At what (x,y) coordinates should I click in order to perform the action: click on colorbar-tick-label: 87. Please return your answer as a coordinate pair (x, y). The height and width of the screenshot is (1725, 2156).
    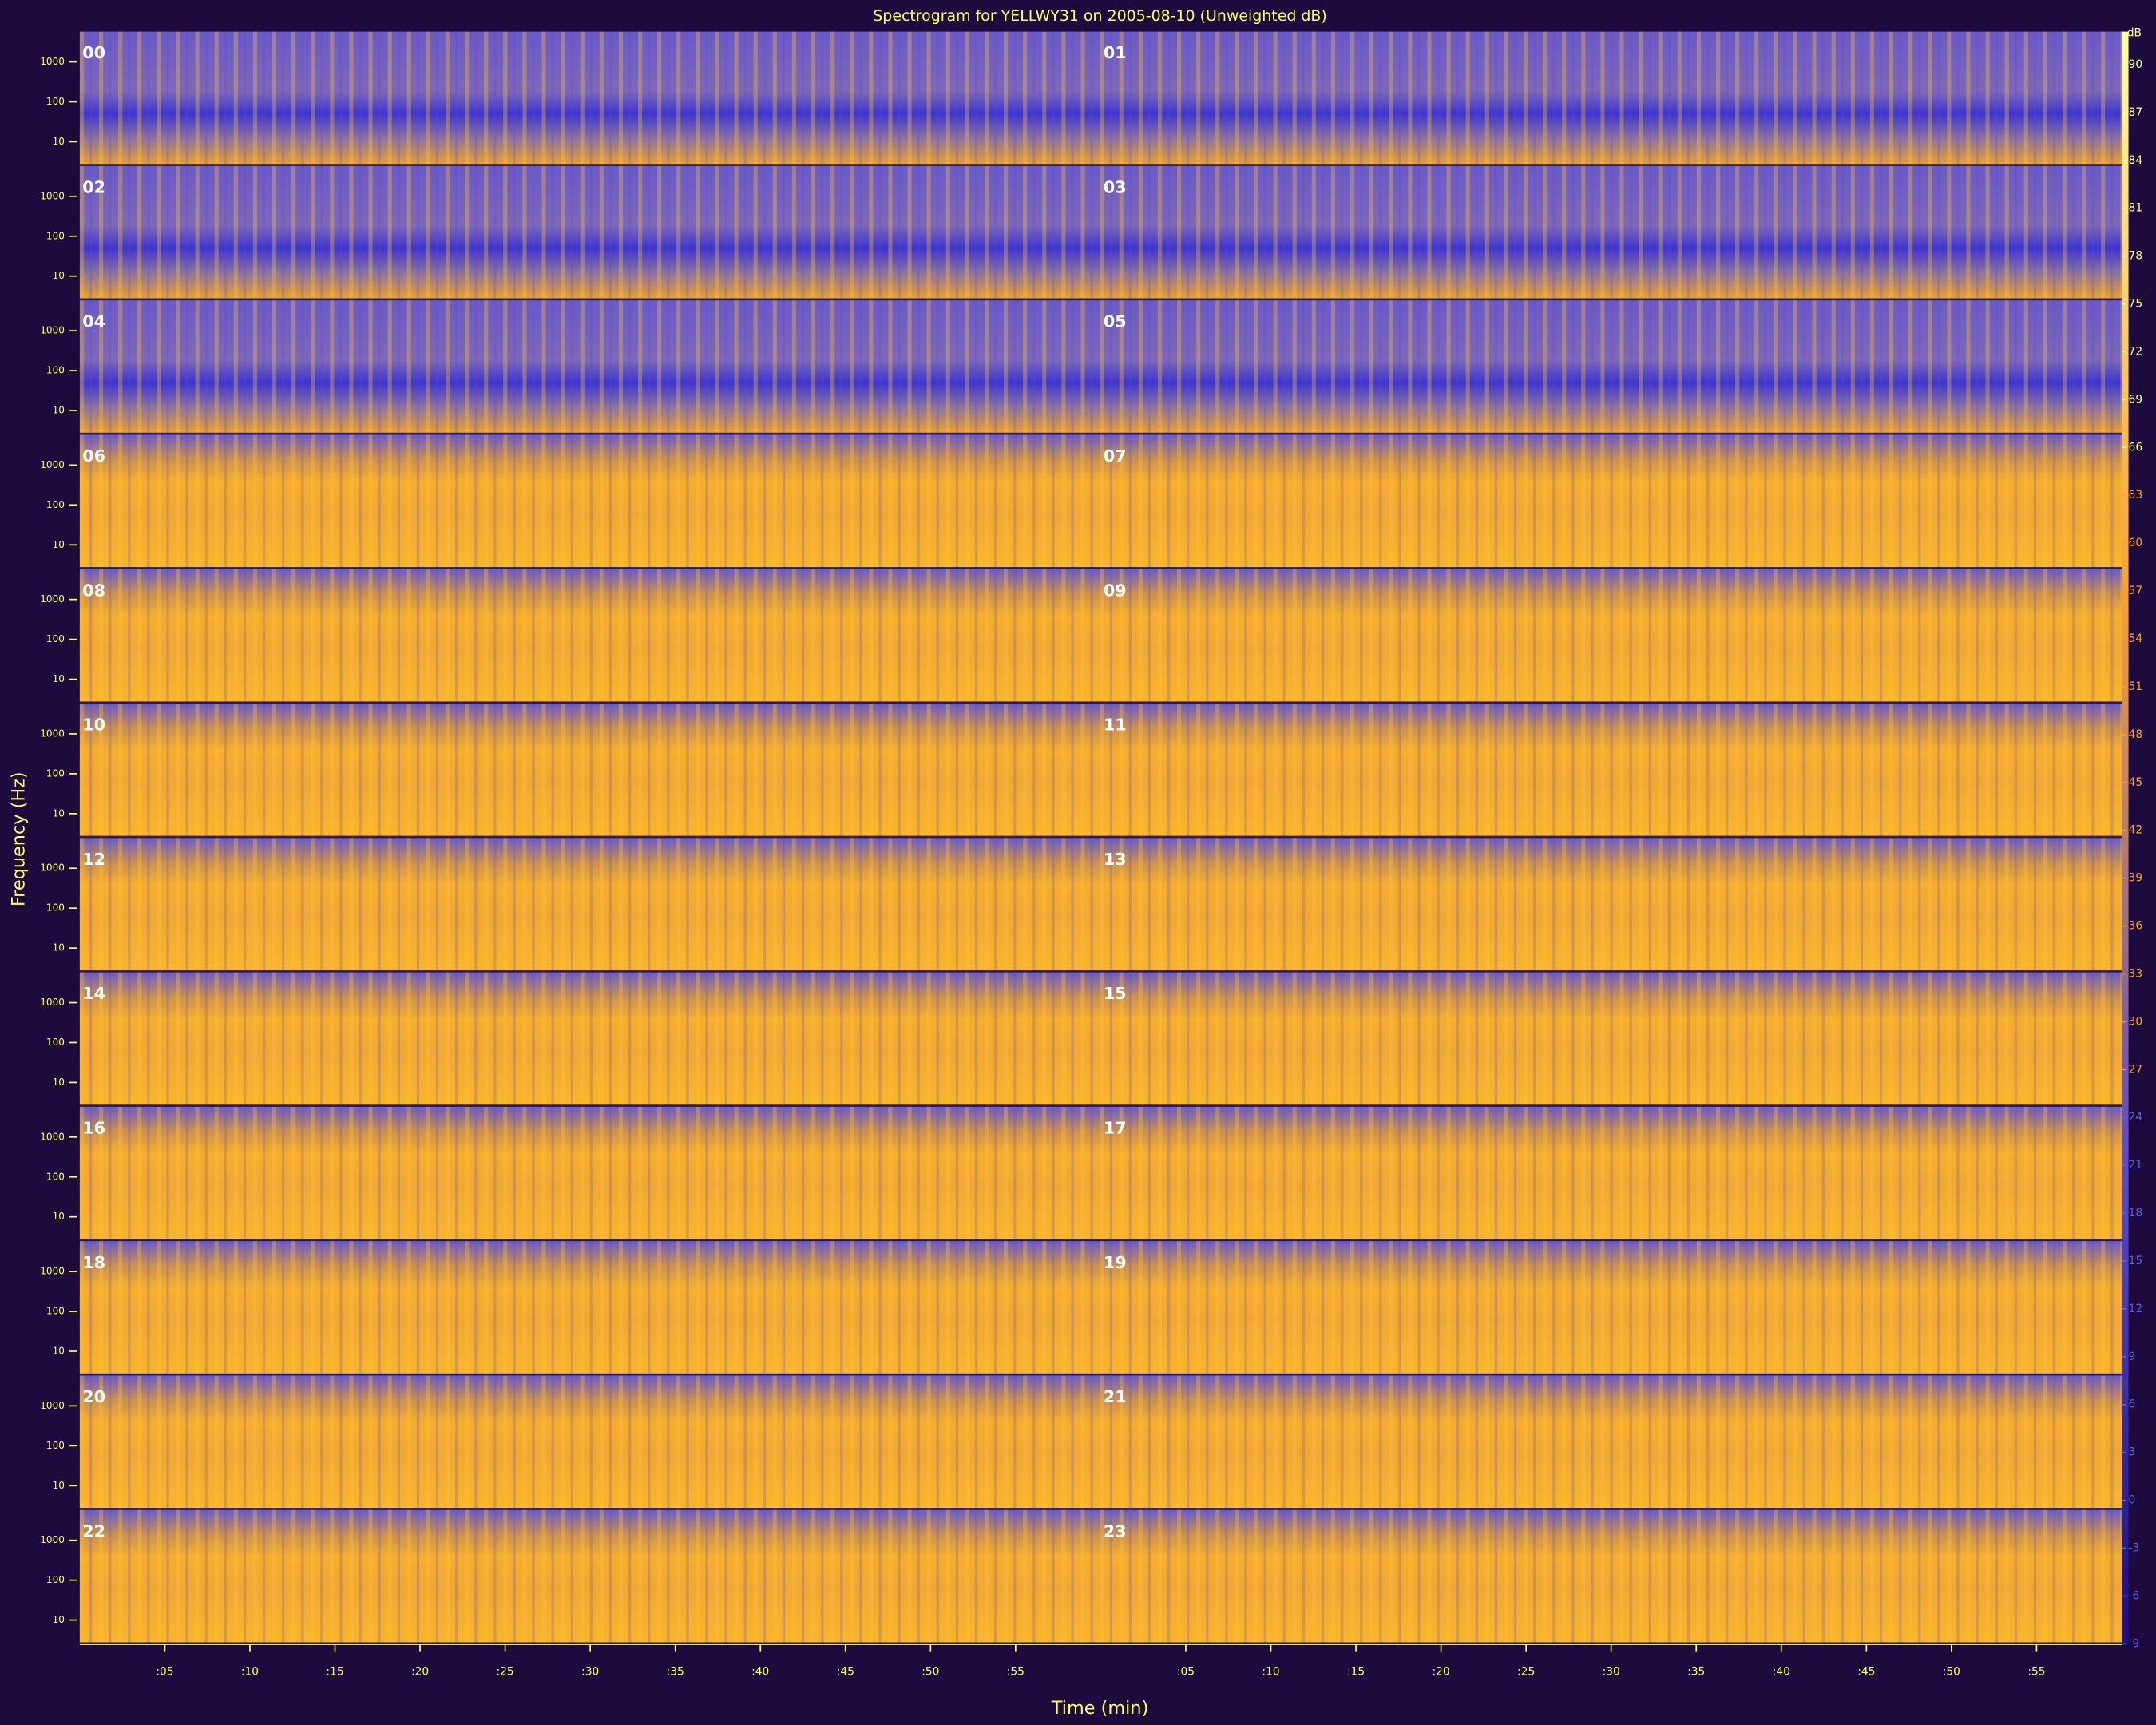
    Looking at the image, I should click on (2136, 113).